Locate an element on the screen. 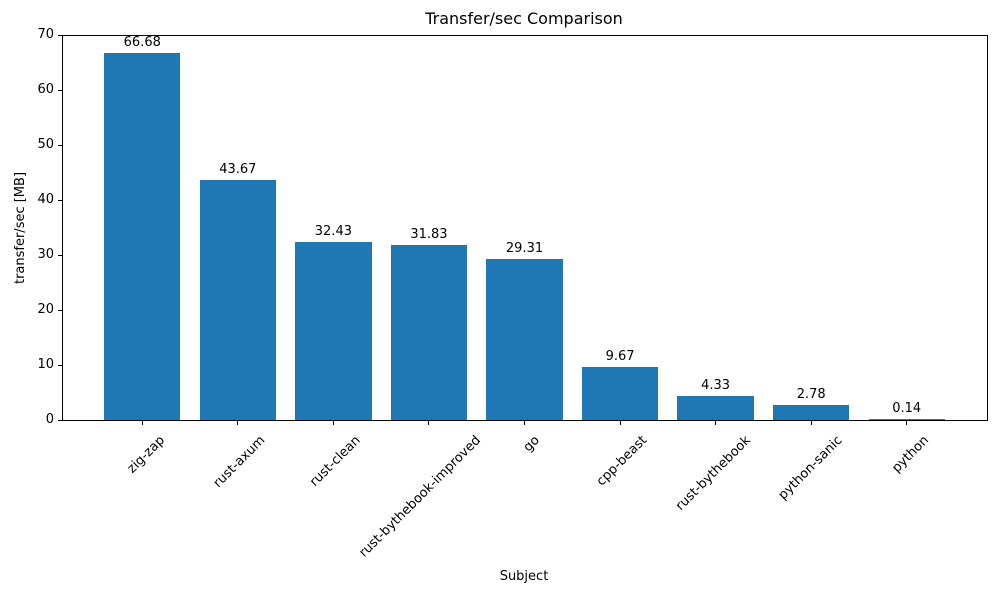 The height and width of the screenshot is (600, 1000). y-tick-label: 70 is located at coordinates (45, 34).